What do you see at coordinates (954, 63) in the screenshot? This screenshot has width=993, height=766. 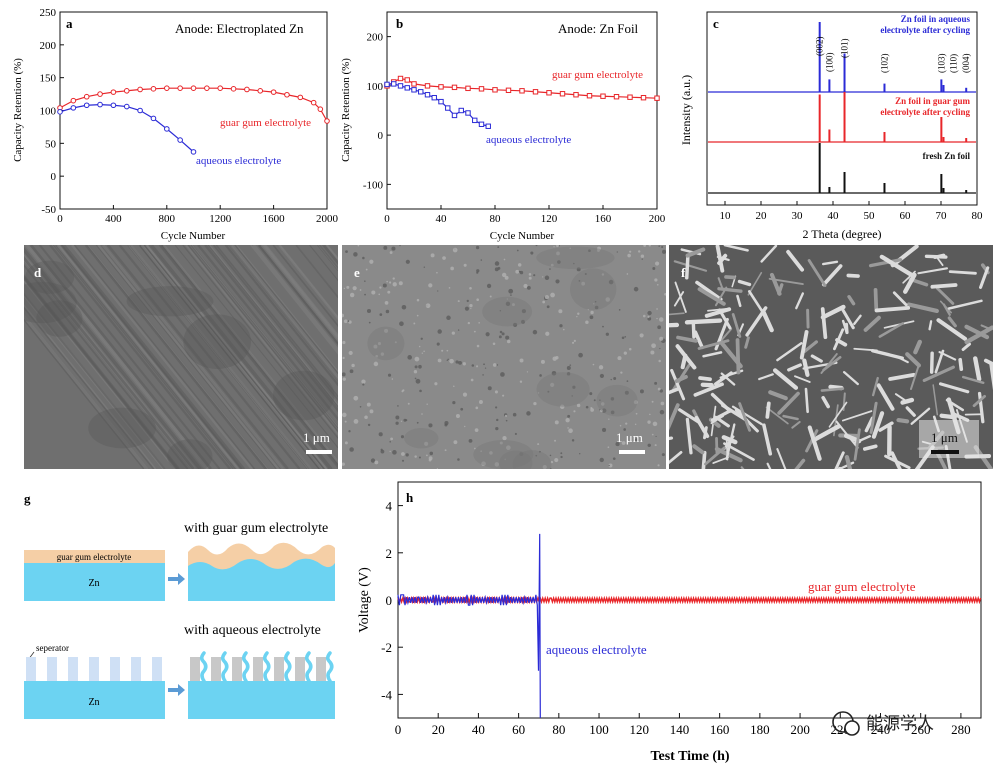 I see `c-peak-label: (110)` at bounding box center [954, 63].